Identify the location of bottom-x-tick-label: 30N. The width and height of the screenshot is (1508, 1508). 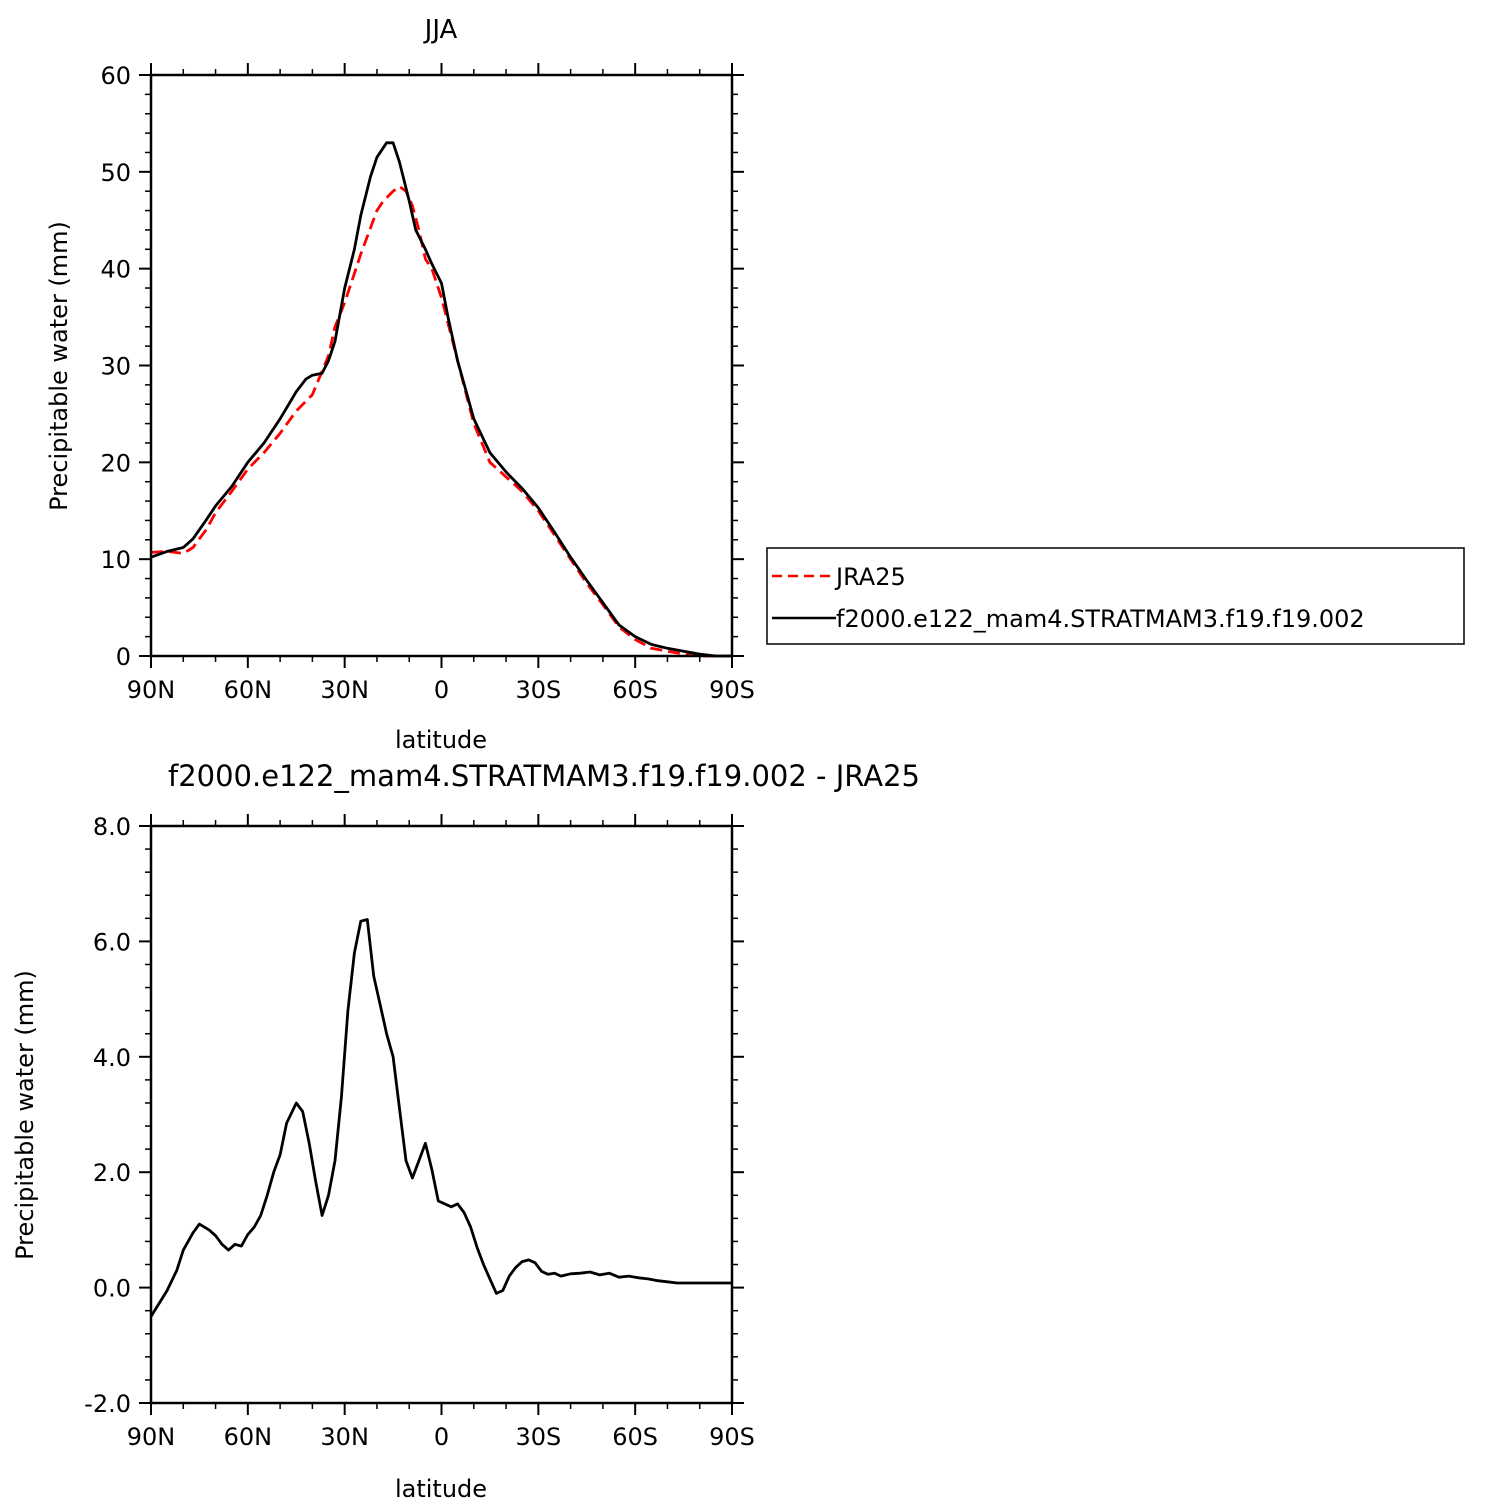
(344, 1437).